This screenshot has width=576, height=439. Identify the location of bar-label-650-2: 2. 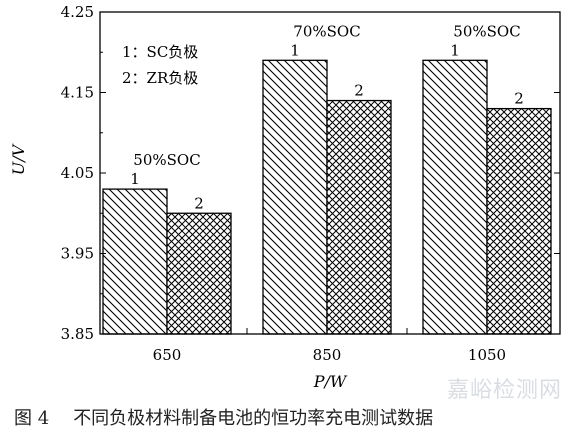
(199, 203).